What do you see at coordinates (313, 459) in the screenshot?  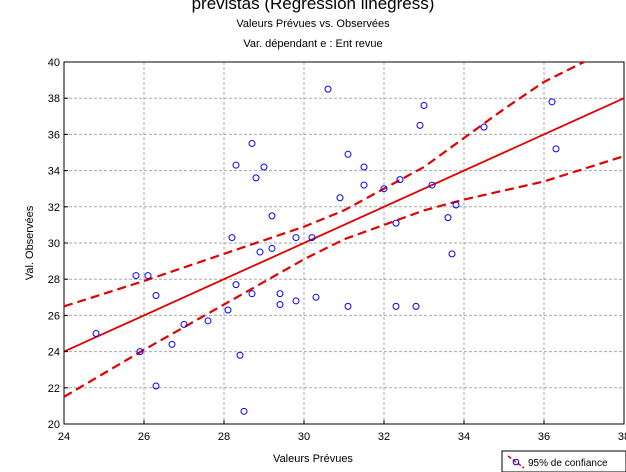 I see `x-axis-label: Valeurs Prévues` at bounding box center [313, 459].